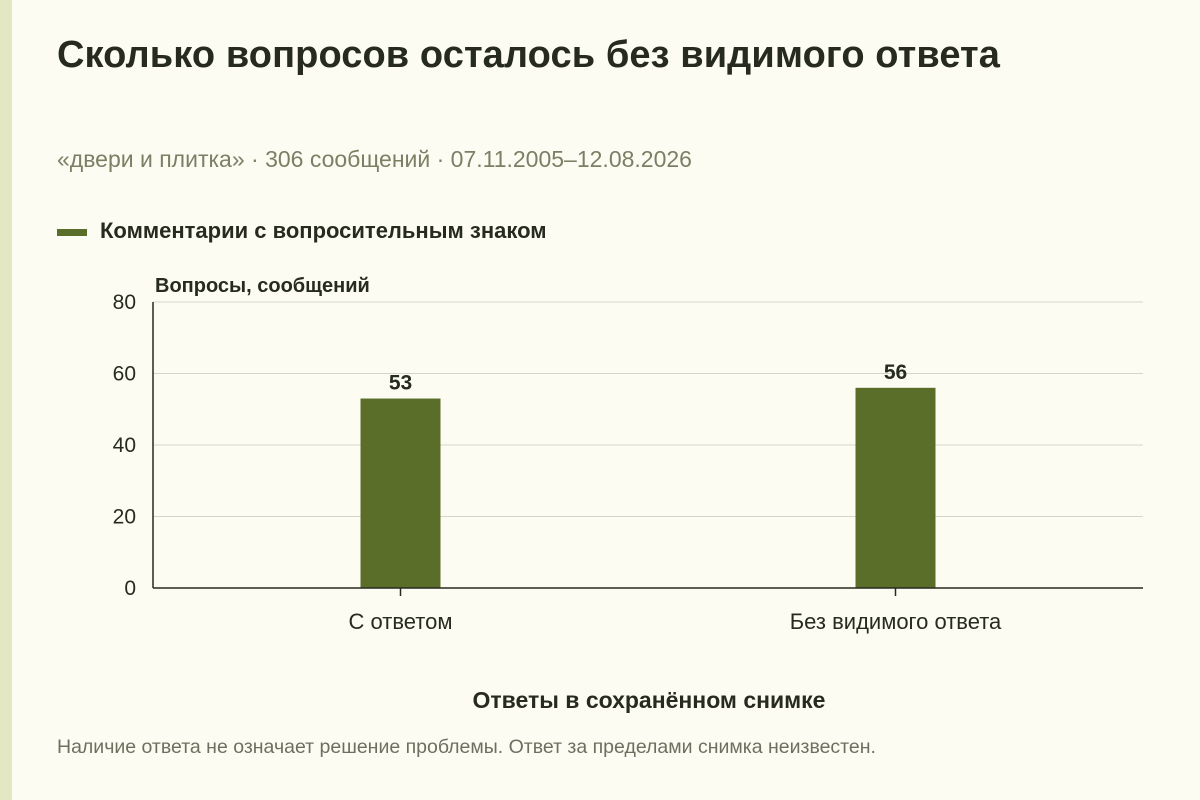 The image size is (1200, 800). I want to click on x-tick-label: С ответом, so click(401, 621).